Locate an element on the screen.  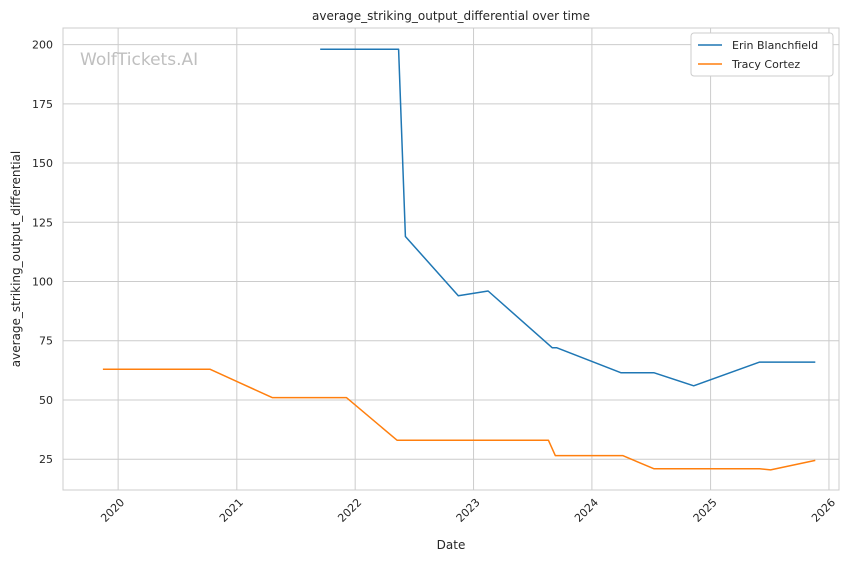
y-tick-label: 50 is located at coordinates (46, 400).